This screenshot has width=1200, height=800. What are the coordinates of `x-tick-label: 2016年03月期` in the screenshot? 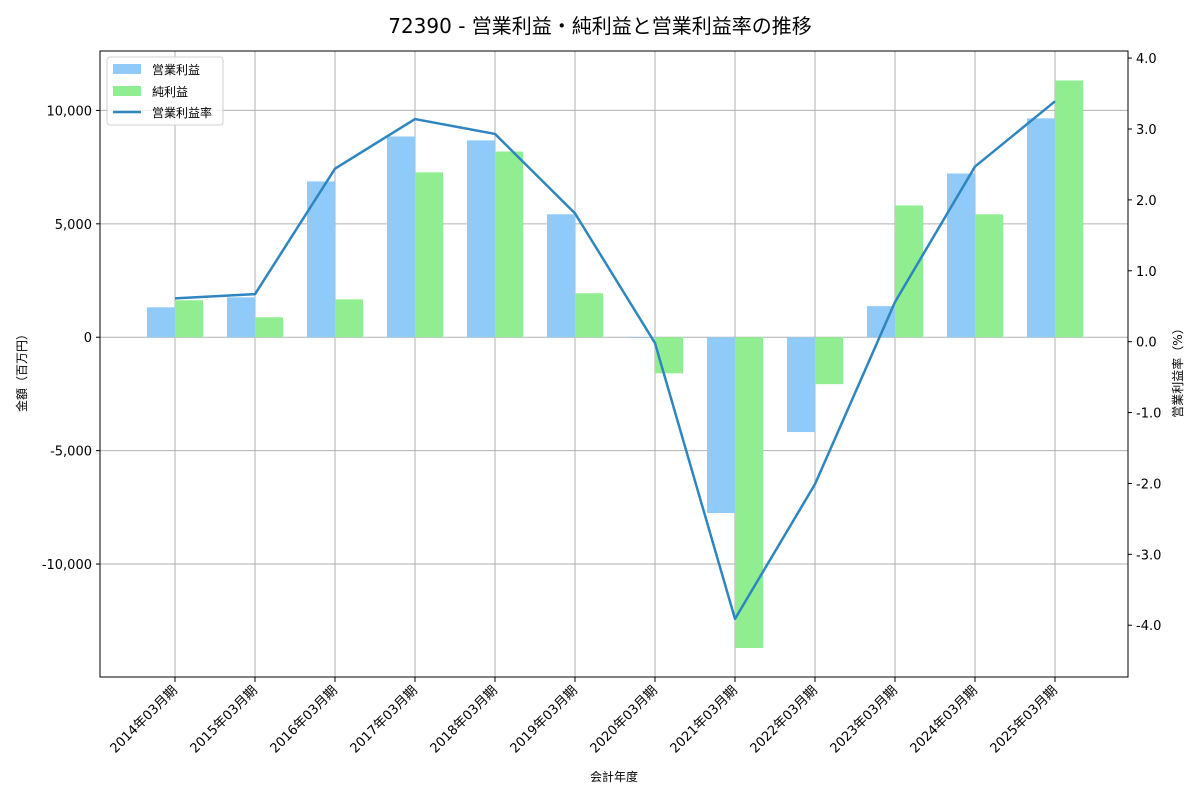 It's located at (304, 719).